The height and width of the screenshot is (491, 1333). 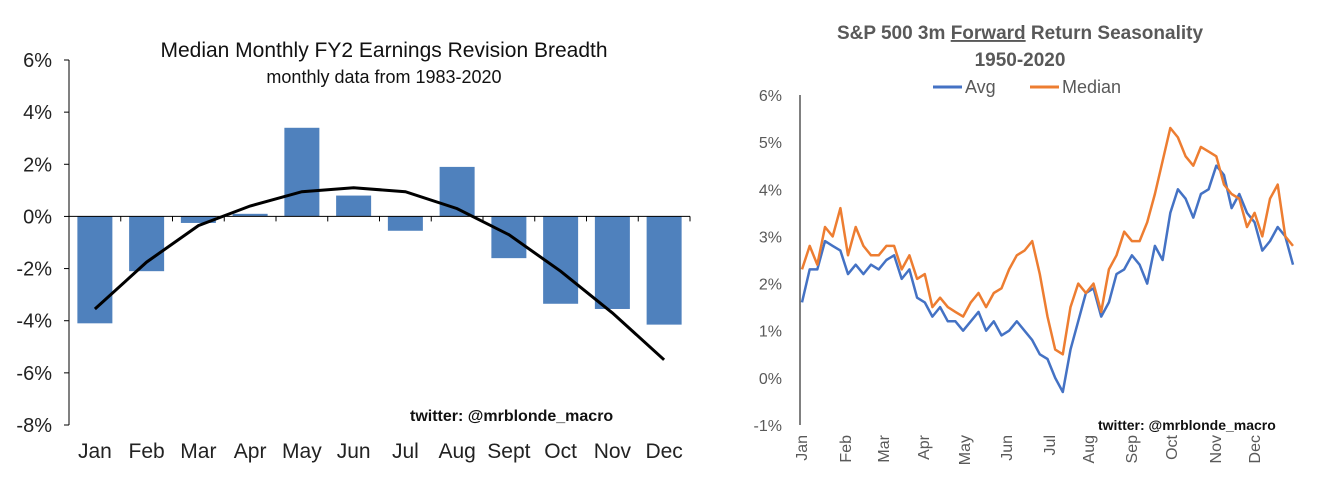 I want to click on right-y-tick-label: 1%, so click(x=770, y=332).